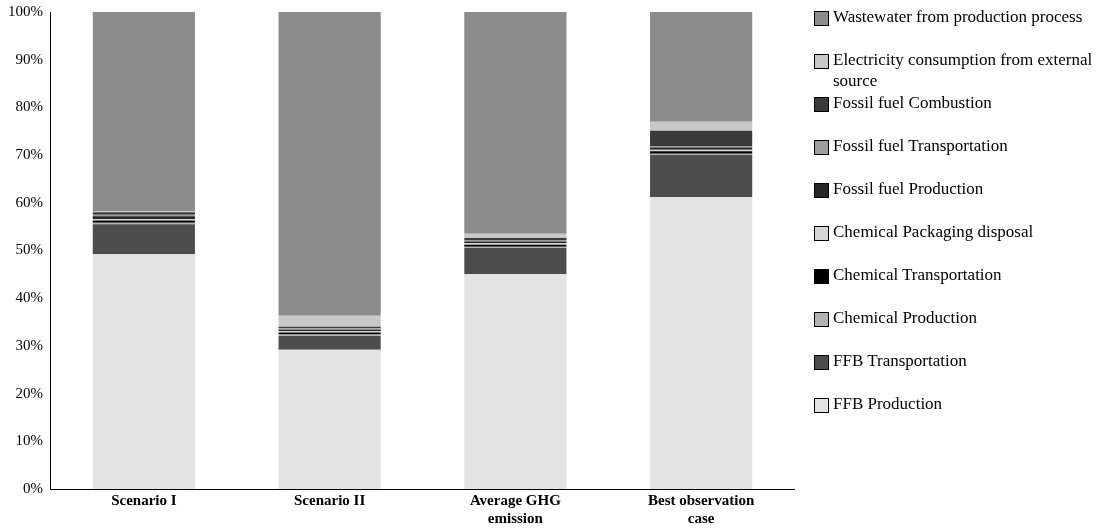  I want to click on y-tick-label: 100%, so click(25, 10).